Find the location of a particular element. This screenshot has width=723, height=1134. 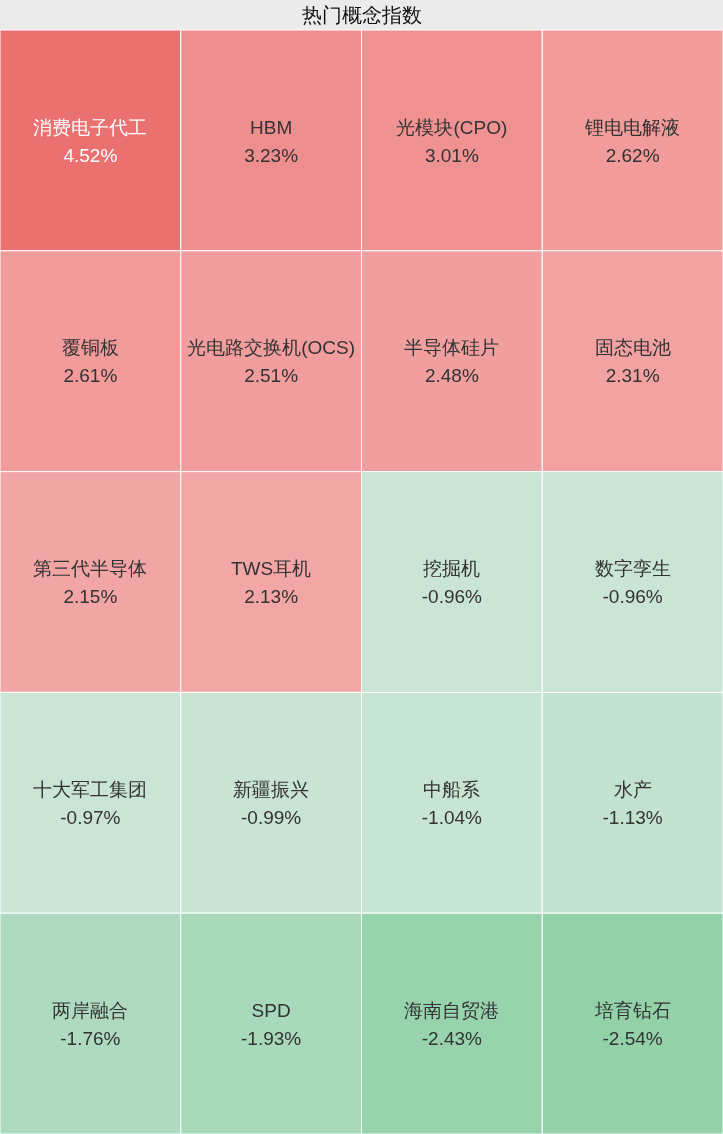

value-label: 3.01% is located at coordinates (451, 155).